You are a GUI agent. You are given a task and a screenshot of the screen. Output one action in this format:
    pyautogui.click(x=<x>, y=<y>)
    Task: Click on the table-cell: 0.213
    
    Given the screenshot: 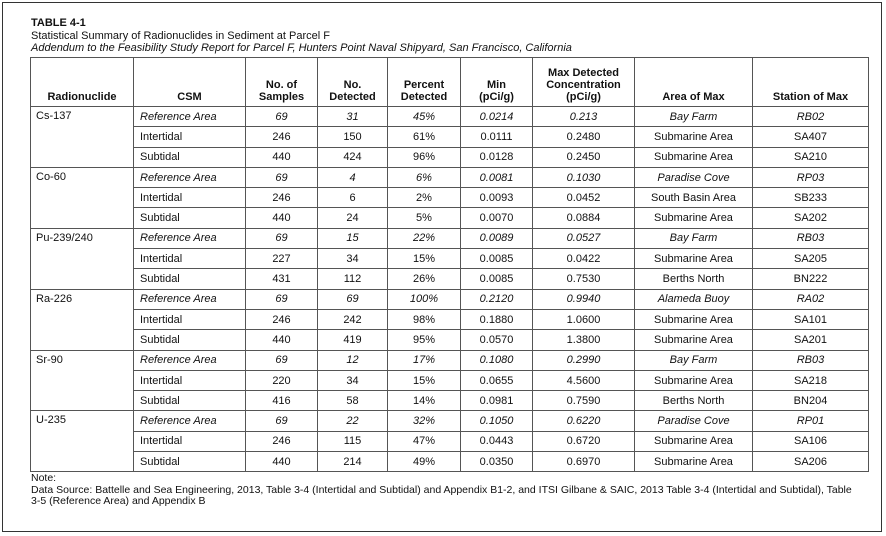 What is the action you would take?
    pyautogui.click(x=583, y=116)
    